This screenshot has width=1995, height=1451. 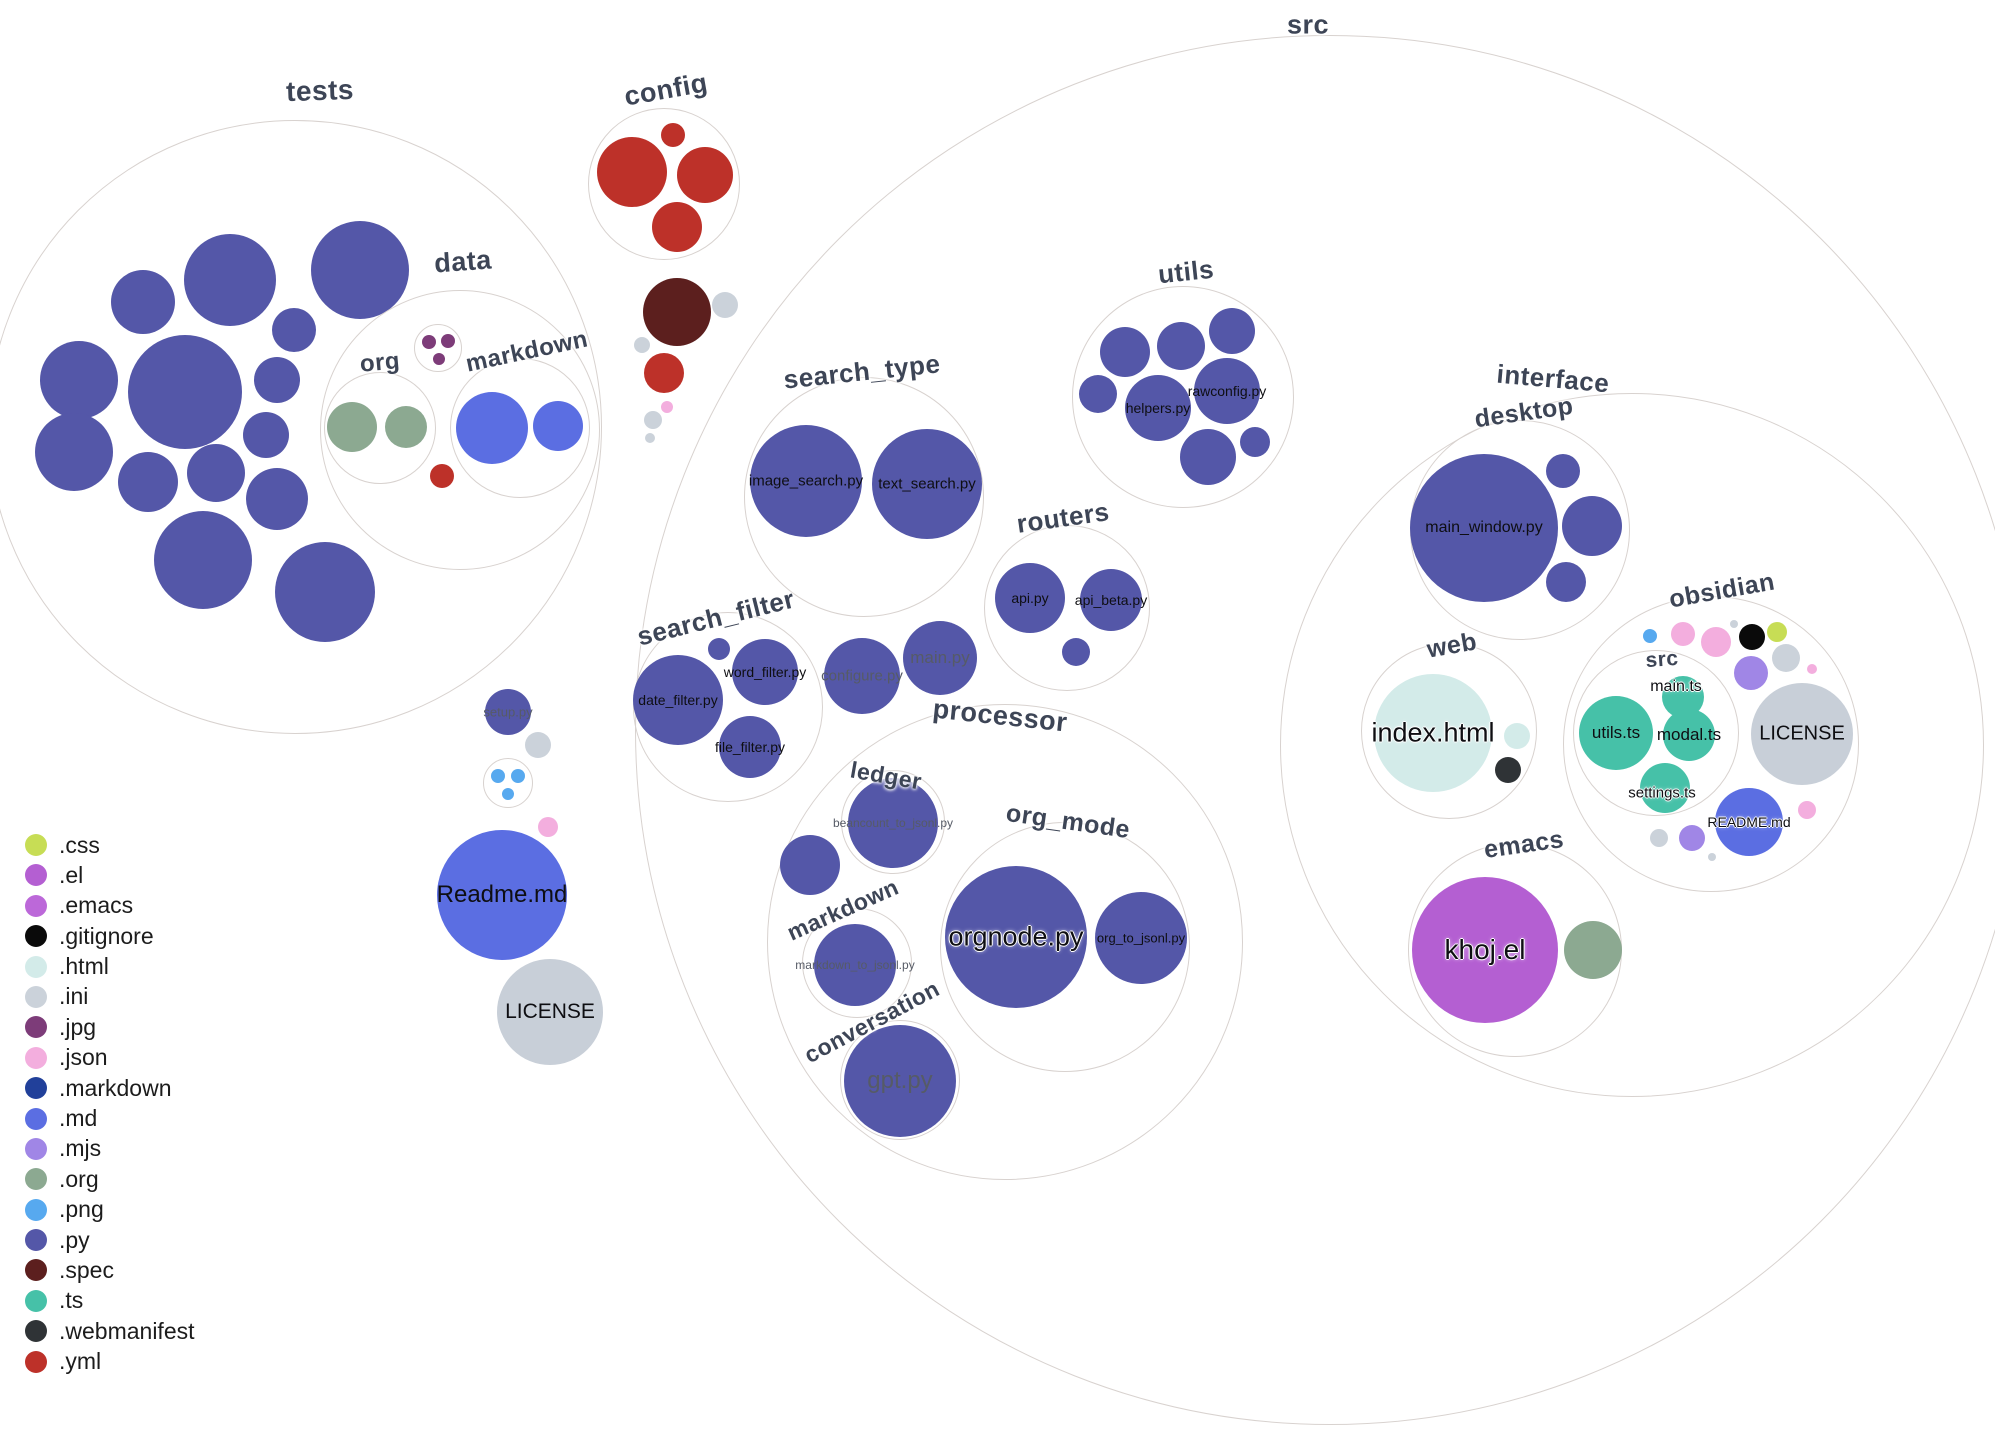 What do you see at coordinates (36, 936) in the screenshot?
I see `gitignore-swatch-icon` at bounding box center [36, 936].